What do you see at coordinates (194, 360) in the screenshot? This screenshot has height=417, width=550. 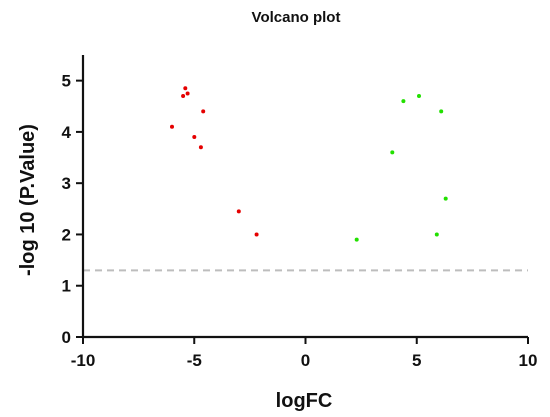 I see `x-tick-label: -5` at bounding box center [194, 360].